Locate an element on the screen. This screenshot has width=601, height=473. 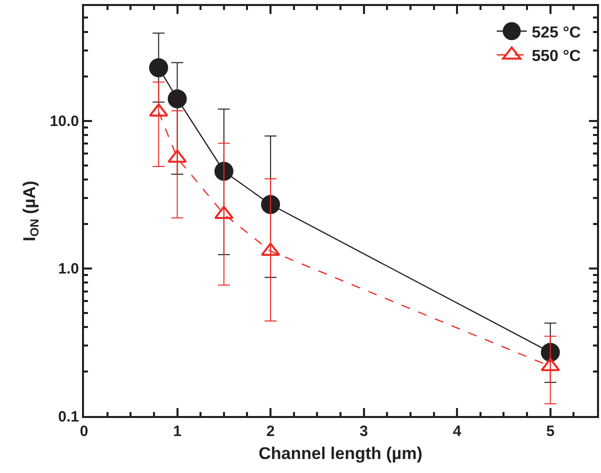
y-tick-label: 0.1 is located at coordinates (68, 417).